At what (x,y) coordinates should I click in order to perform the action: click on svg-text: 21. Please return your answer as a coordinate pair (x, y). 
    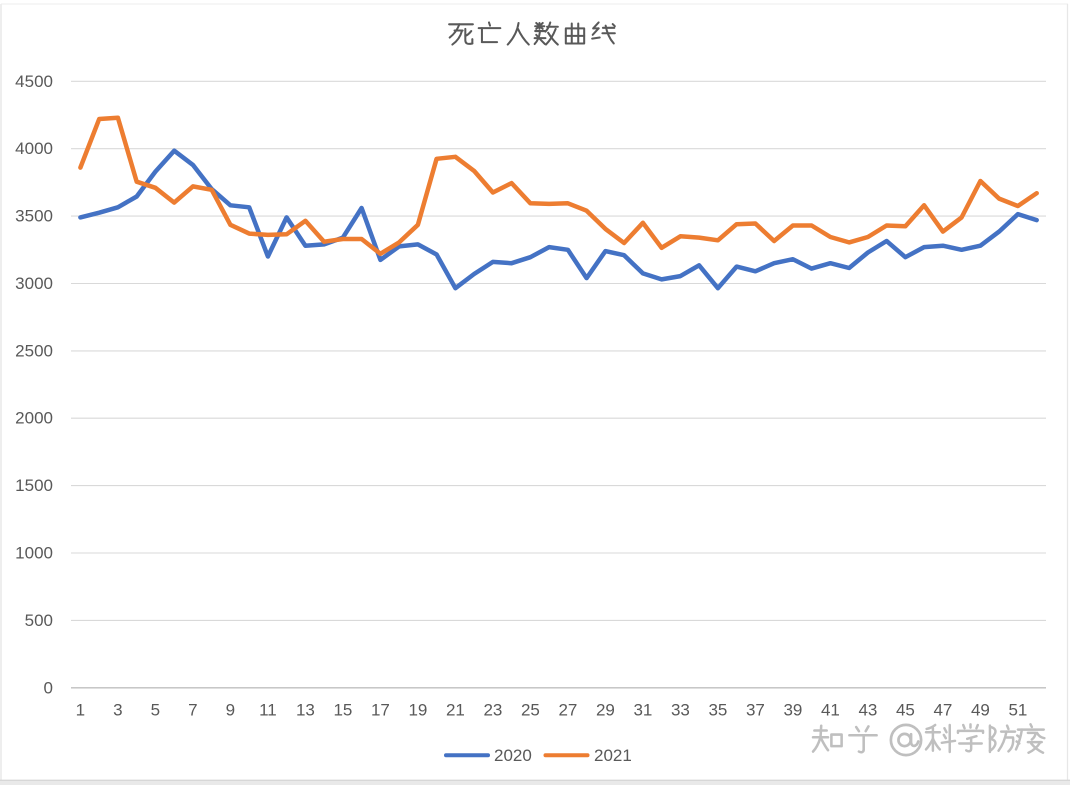
    Looking at the image, I should click on (455, 710).